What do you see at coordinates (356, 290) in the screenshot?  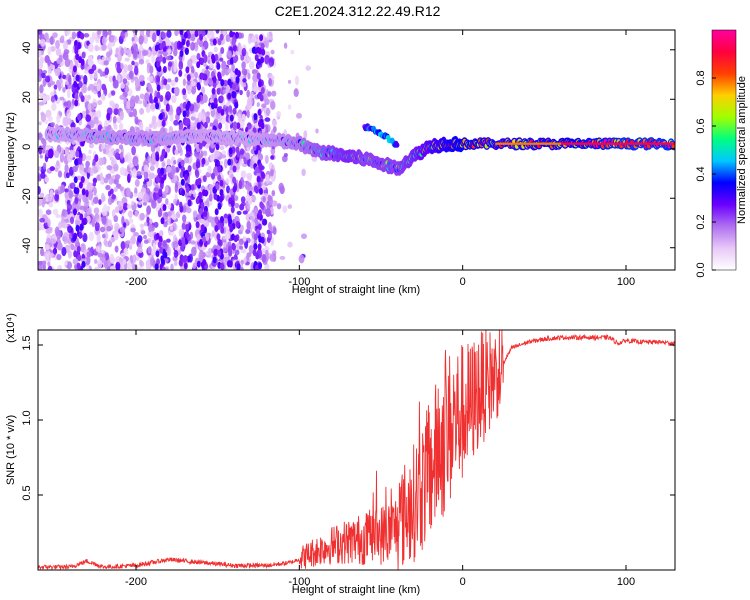 I see `spectrogram-x-axis-label: Height of straight line (km)` at bounding box center [356, 290].